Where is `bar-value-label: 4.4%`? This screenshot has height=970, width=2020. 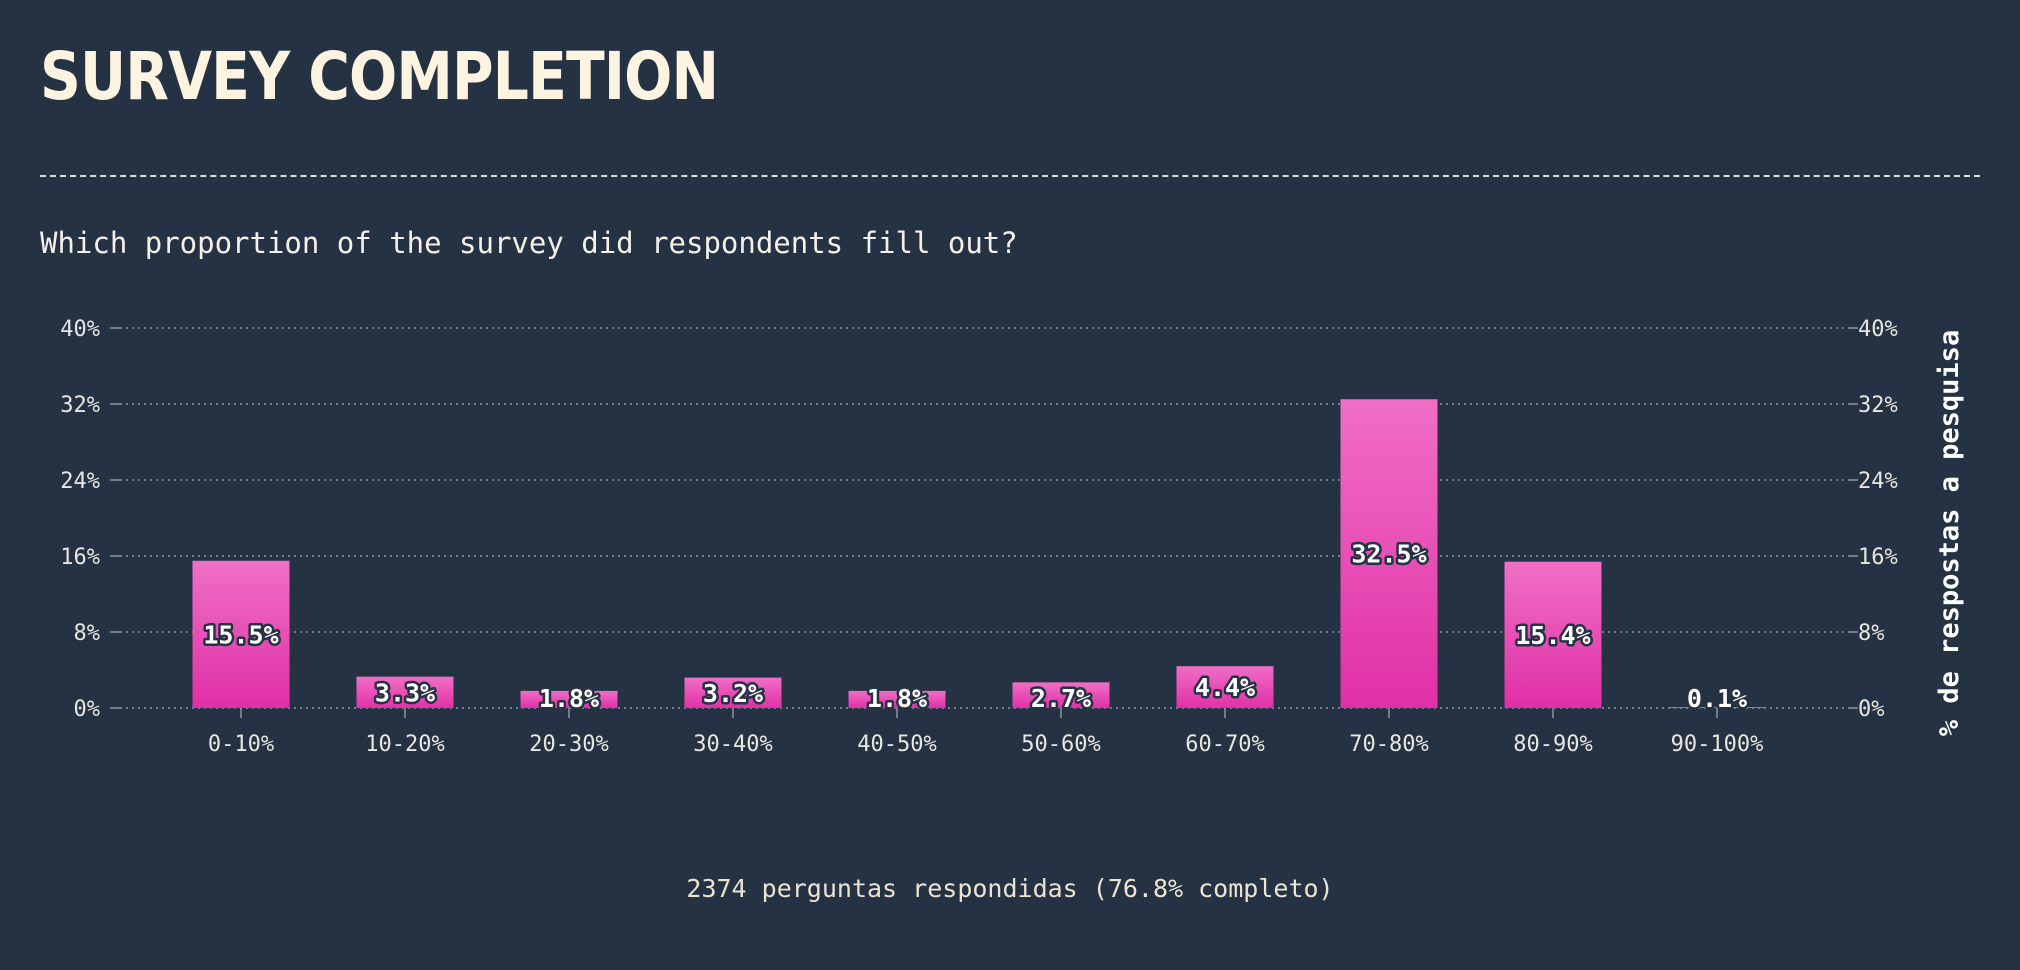 bar-value-label: 4.4% is located at coordinates (1225, 687).